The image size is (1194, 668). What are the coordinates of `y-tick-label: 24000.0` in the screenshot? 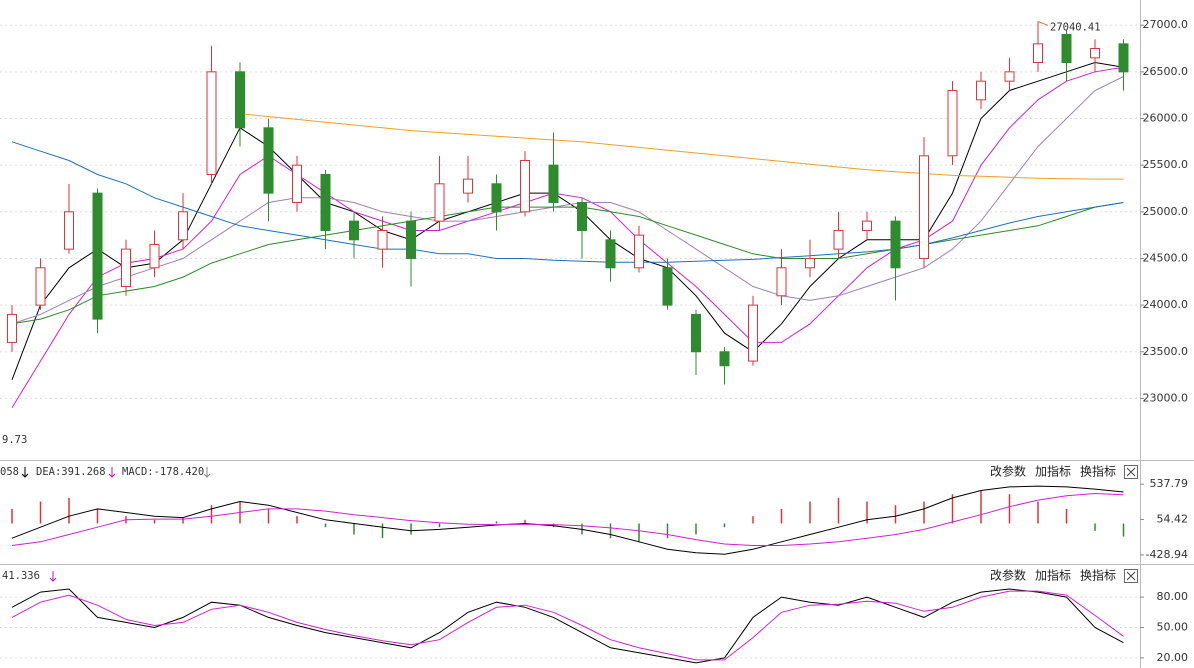 It's located at (1166, 304).